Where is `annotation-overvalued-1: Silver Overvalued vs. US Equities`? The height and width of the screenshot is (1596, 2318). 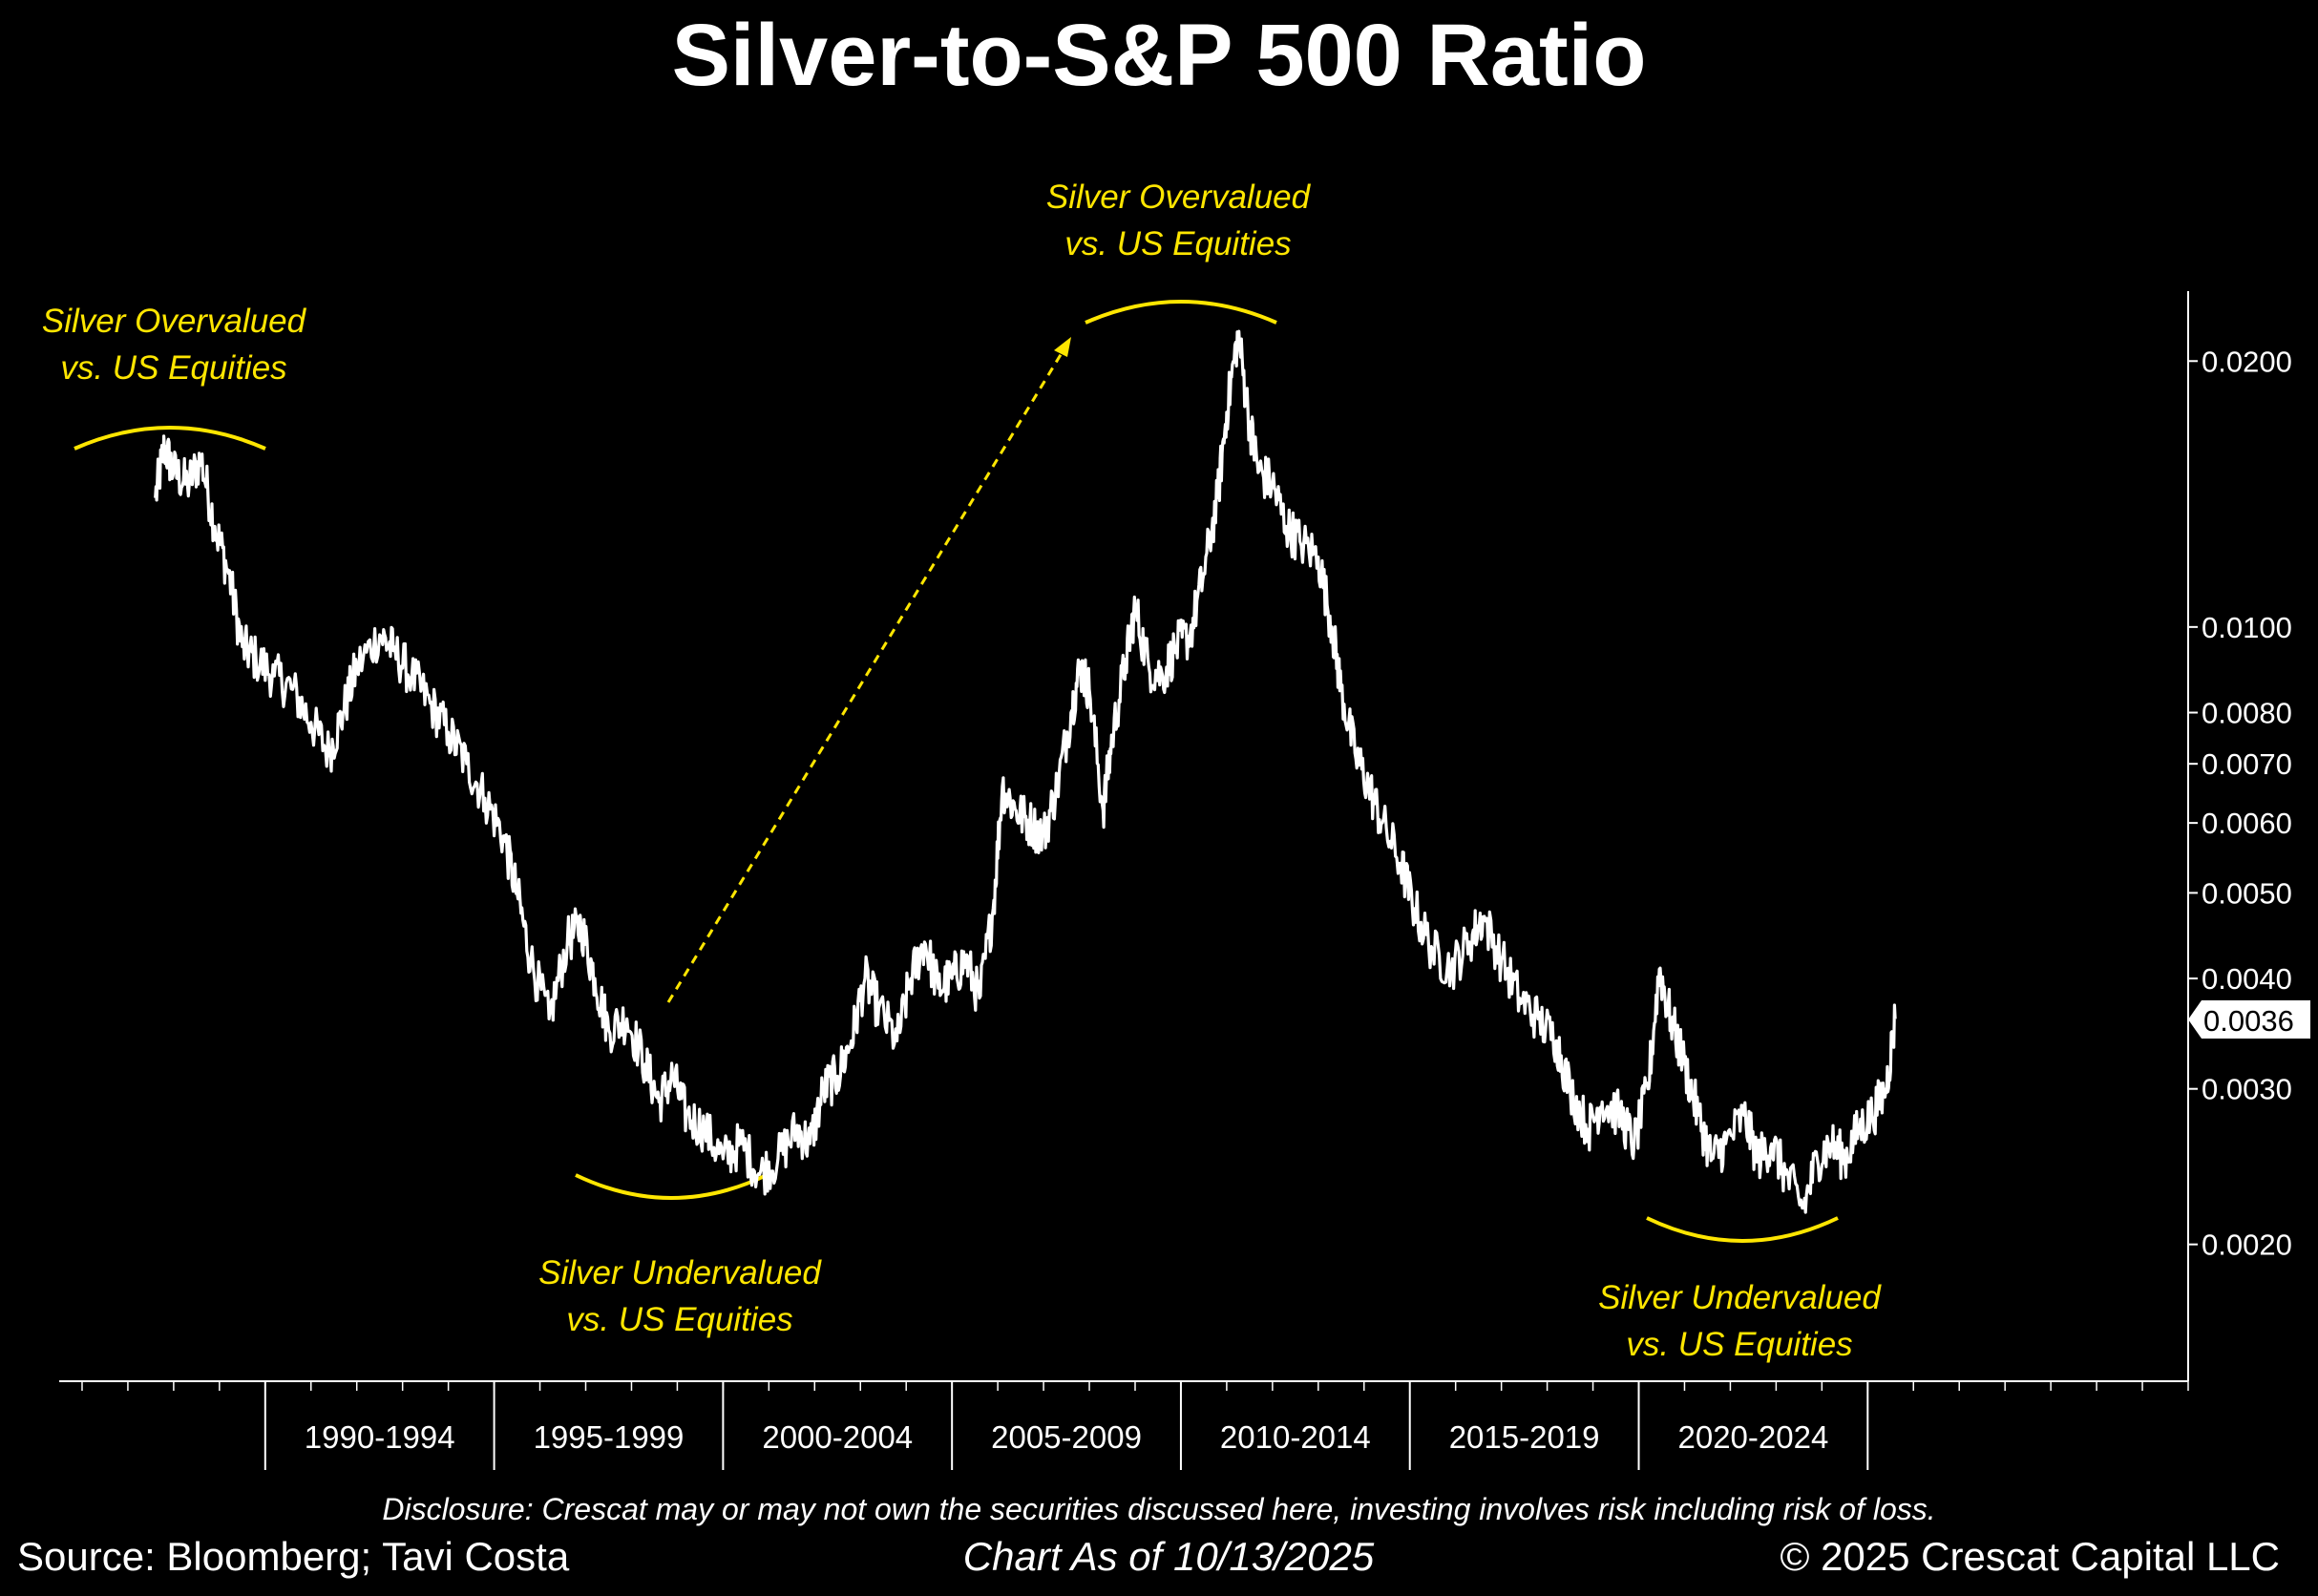
annotation-overvalued-1: Silver Overvalued vs. US Equities is located at coordinates (174, 345).